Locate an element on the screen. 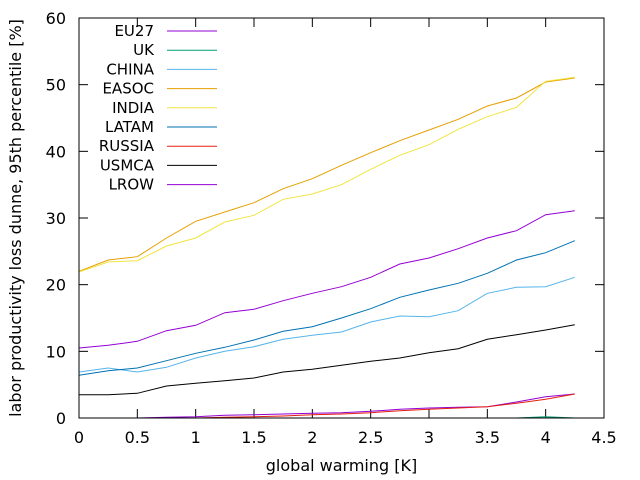 The width and height of the screenshot is (640, 480). series-line-usmca is located at coordinates (327, 360).